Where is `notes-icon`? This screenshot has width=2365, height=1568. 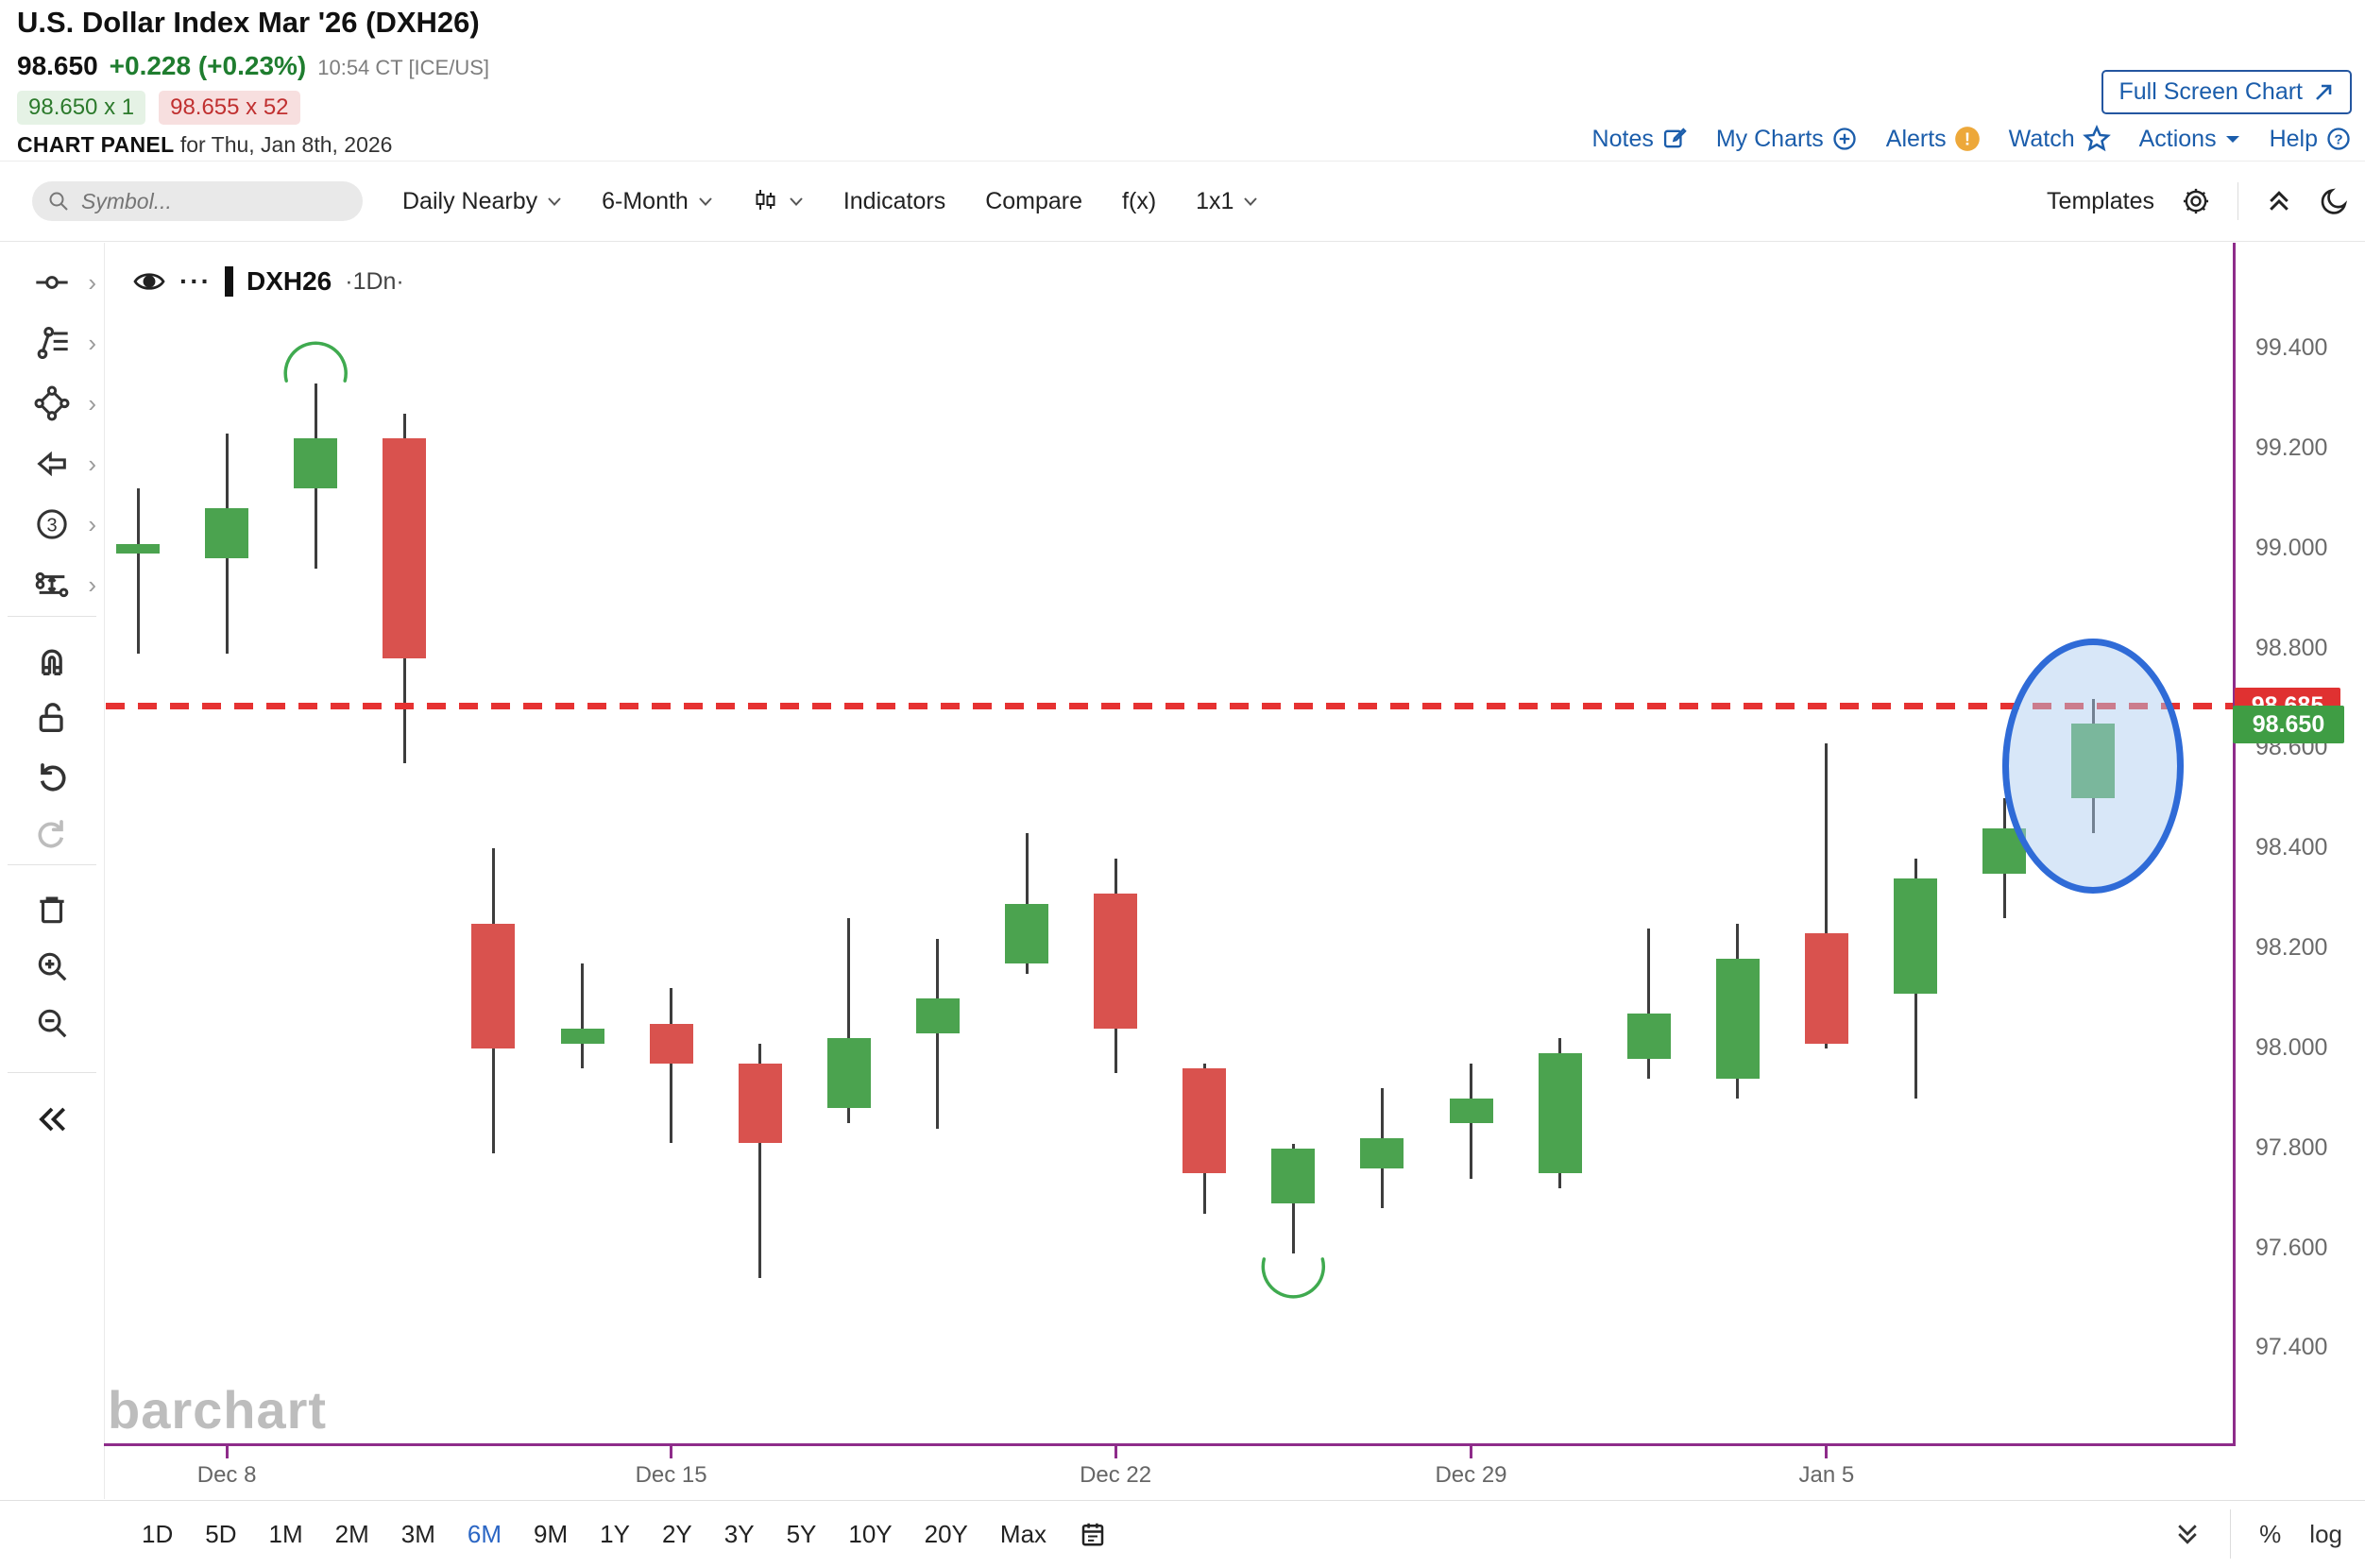
notes-icon is located at coordinates (1674, 139).